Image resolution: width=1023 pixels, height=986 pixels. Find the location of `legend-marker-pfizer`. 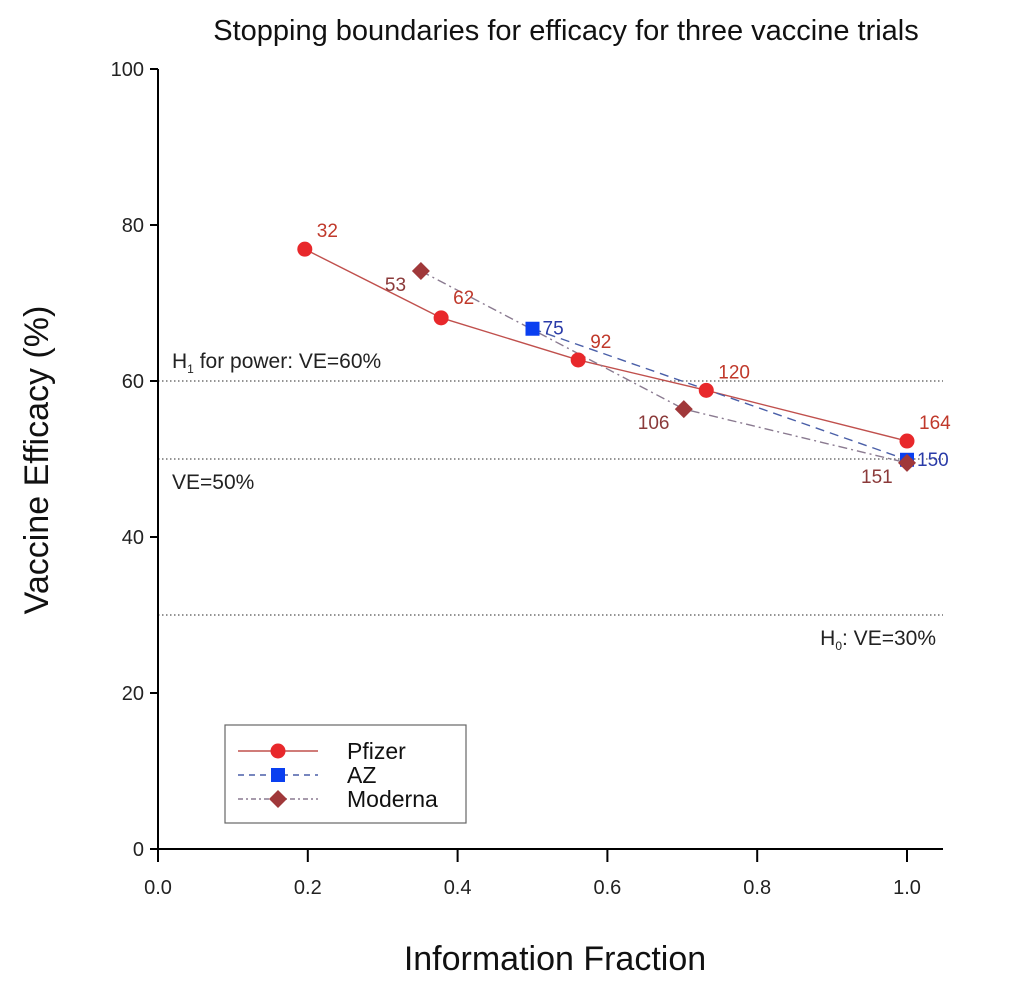

legend-marker-pfizer is located at coordinates (278, 751).